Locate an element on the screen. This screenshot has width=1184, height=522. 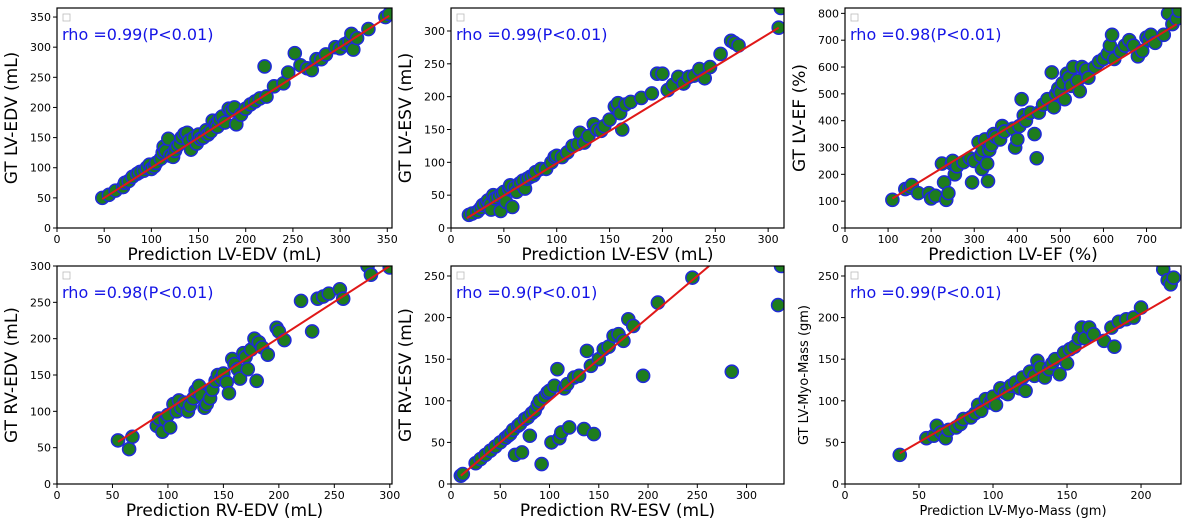
x-tick-label: 400 is located at coordinates (1017, 239).